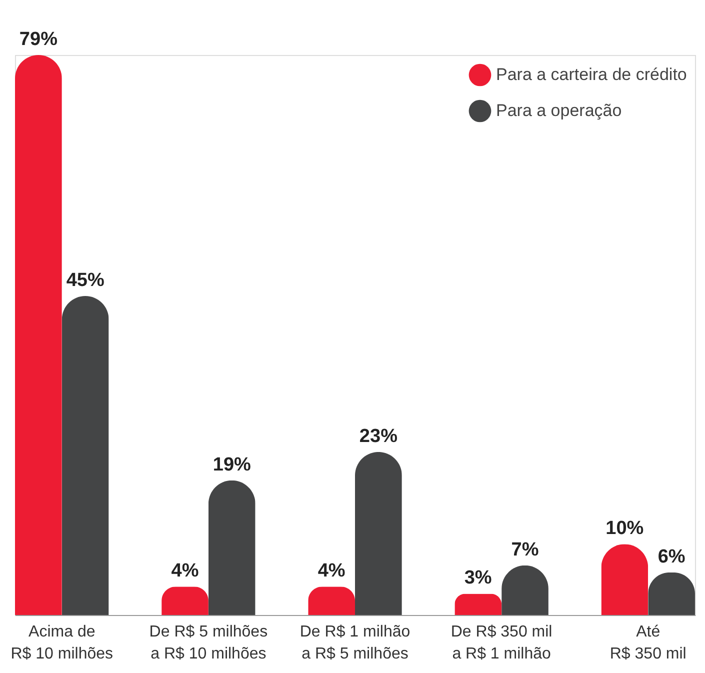 The image size is (705, 673). What do you see at coordinates (85, 281) in the screenshot?
I see `data-label: 45%` at bounding box center [85, 281].